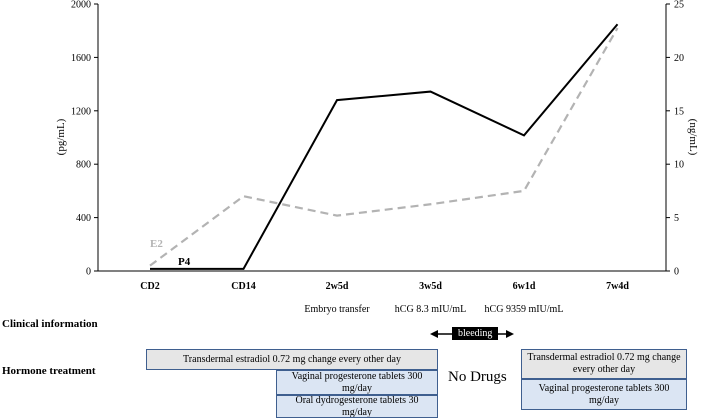  I want to click on left-axis-title: (pg/mL), so click(61, 136).